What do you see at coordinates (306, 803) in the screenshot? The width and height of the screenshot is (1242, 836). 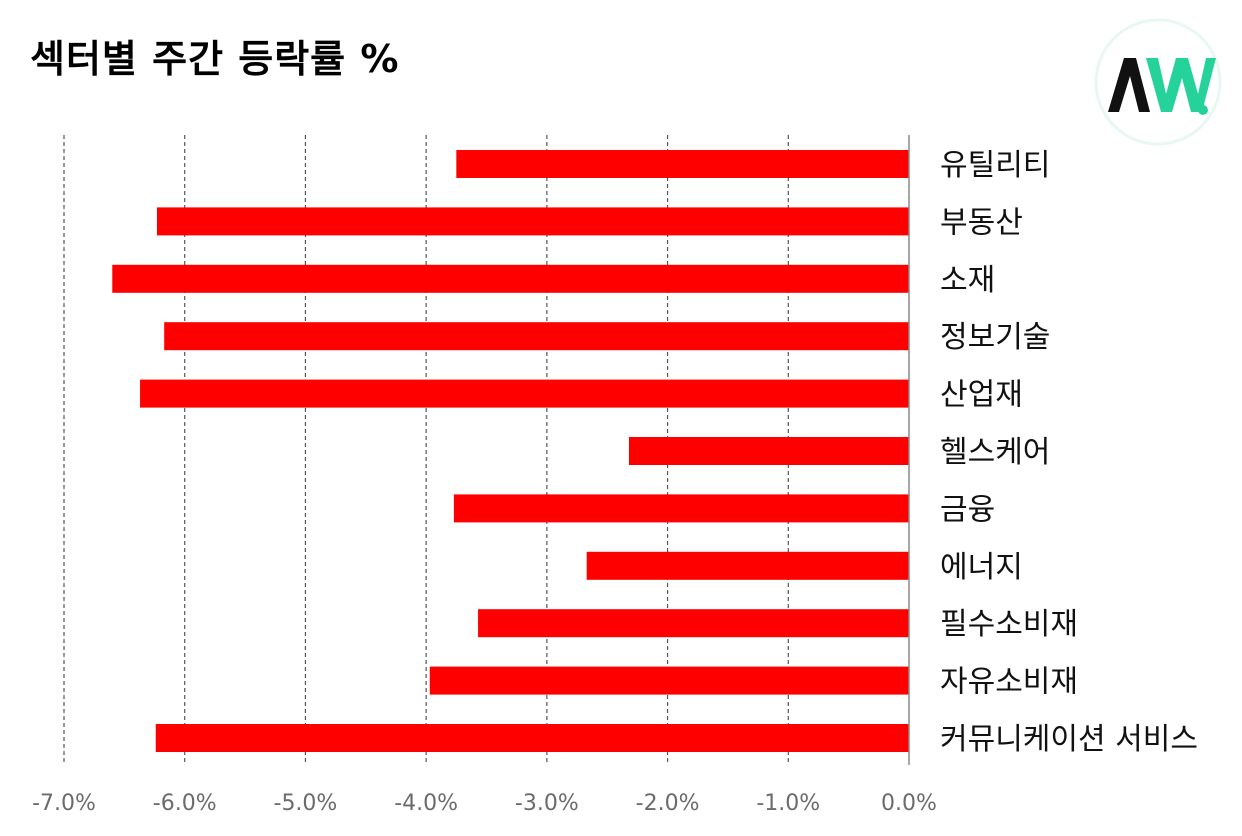 I see `x-tick-label: -5.0%` at bounding box center [306, 803].